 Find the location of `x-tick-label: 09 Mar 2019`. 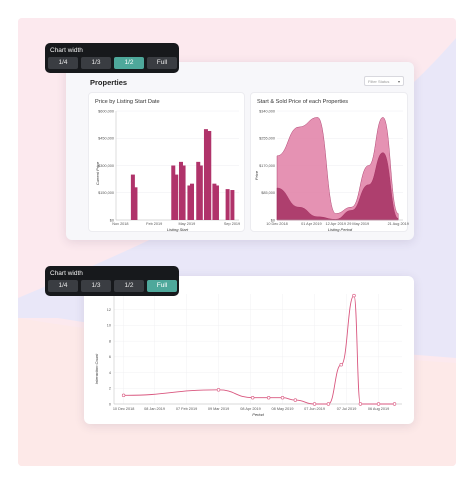

x-tick-label: 09 Mar 2019 is located at coordinates (218, 409).